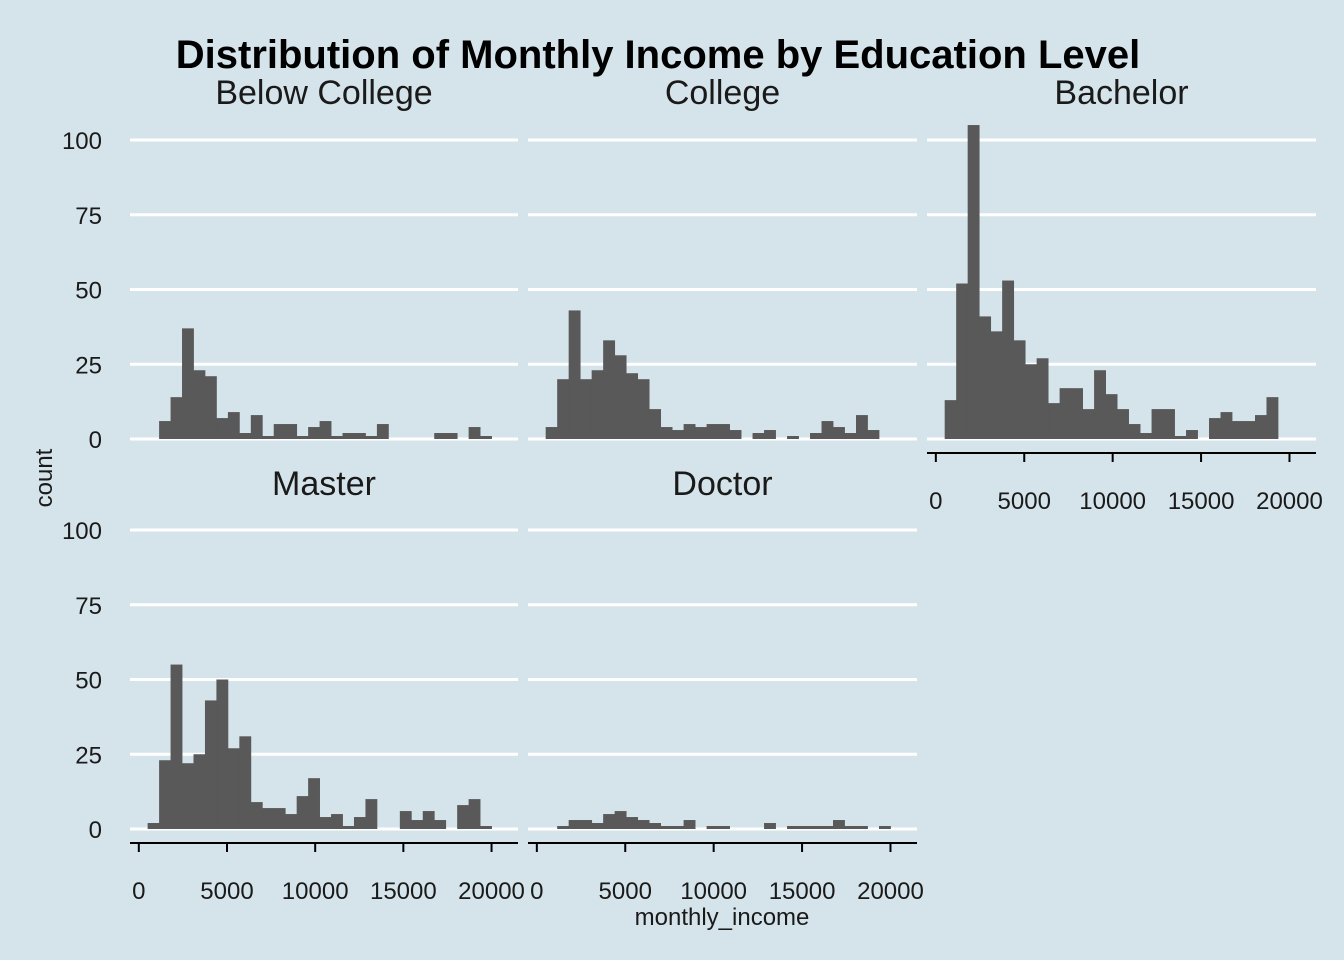  Describe the element at coordinates (726, 685) in the screenshot. I see `facet-doctor: Doctor 0 5000 10000 15000 20000` at that location.